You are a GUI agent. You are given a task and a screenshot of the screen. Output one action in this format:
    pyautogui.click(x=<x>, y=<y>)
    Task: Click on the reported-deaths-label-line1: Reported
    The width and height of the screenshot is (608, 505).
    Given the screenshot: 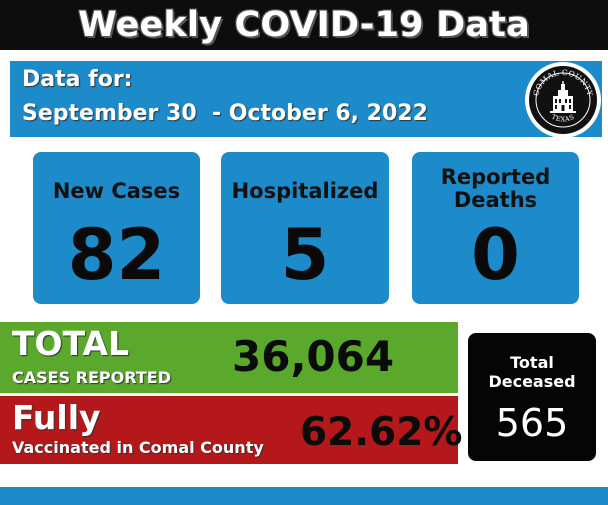 What is the action you would take?
    pyautogui.click(x=495, y=177)
    